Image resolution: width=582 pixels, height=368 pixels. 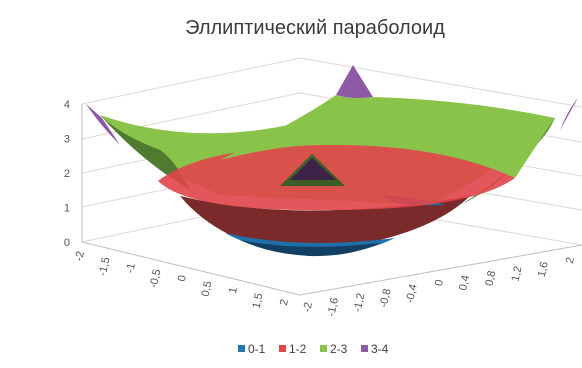 I want to click on x-axis-ticks: -2 -1,5 -1 -0,5 0 0,5 1 1,5 2, so click(x=182, y=279).